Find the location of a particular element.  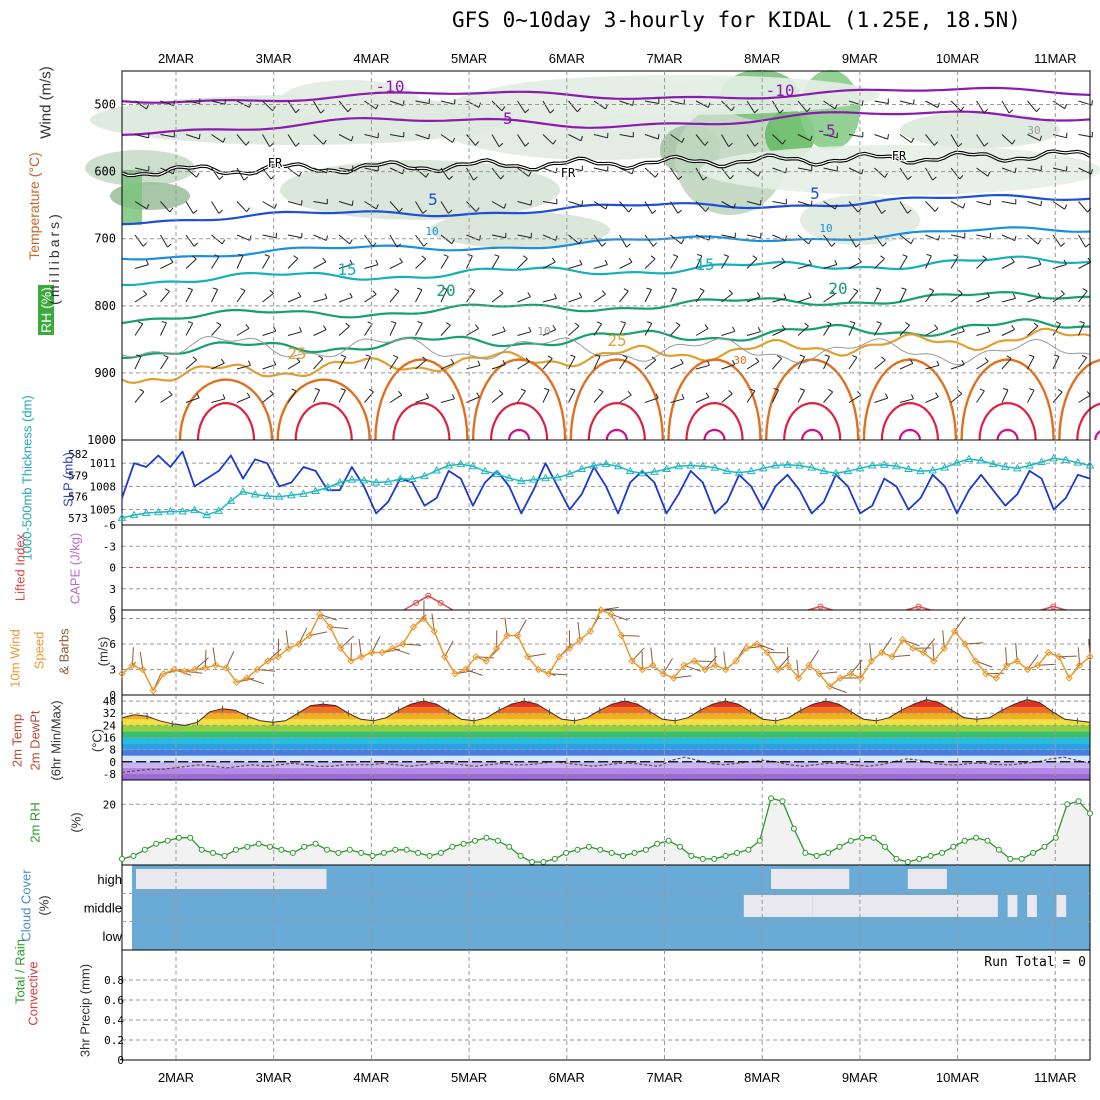

ylabel-2m-temp: 2m Temp is located at coordinates (17, 740).